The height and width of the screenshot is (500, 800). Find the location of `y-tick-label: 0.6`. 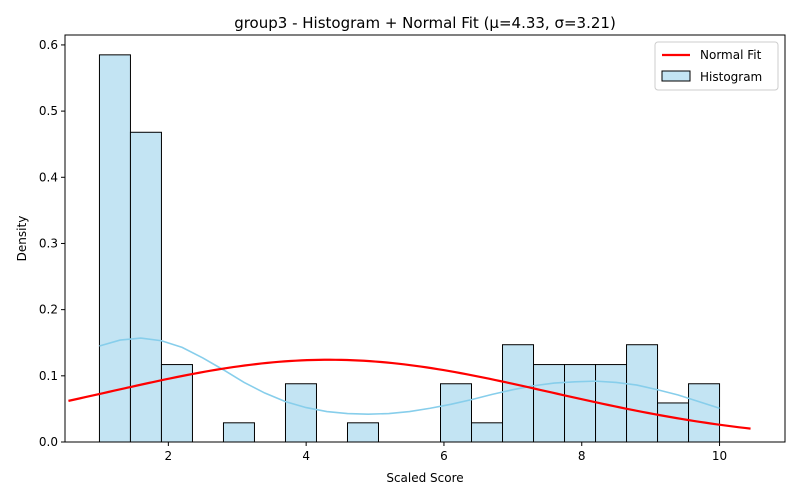

y-tick-label: 0.6 is located at coordinates (48, 45).